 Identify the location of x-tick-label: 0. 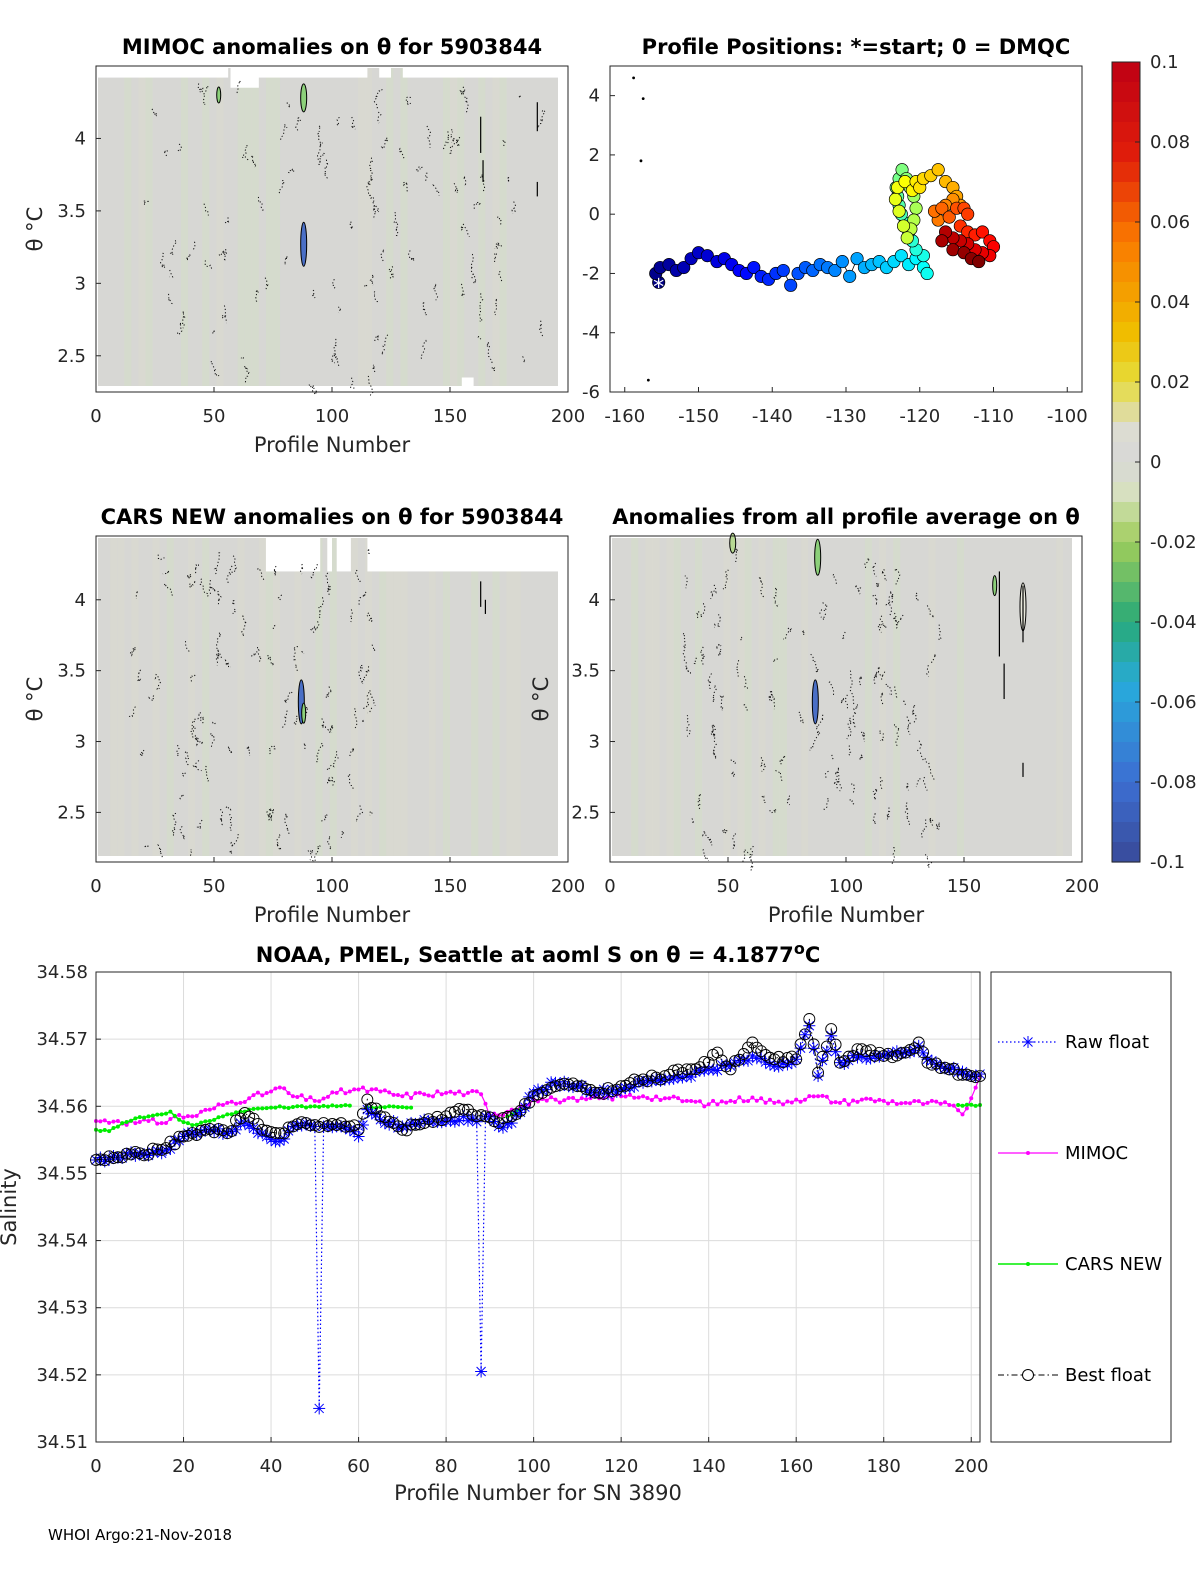
(95, 1466).